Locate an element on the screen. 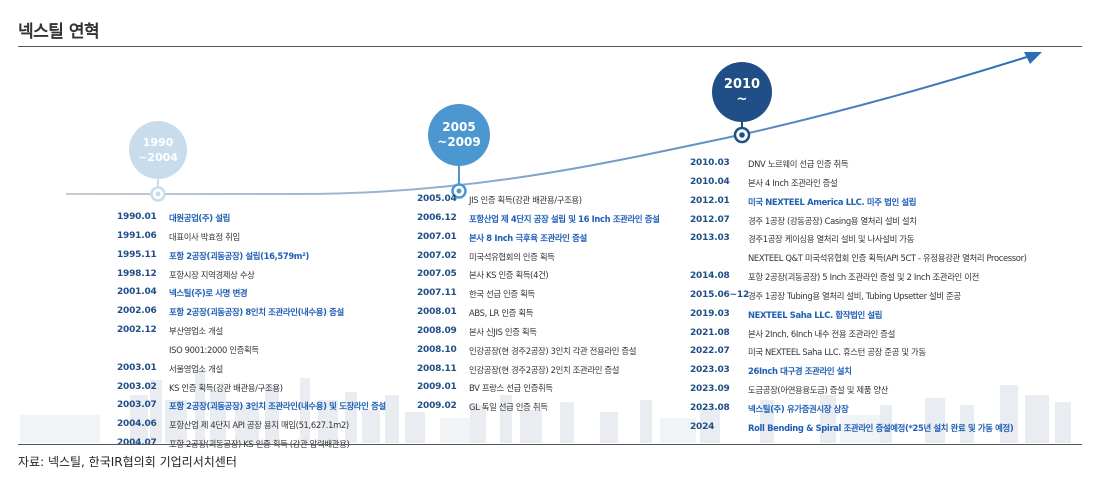 Image resolution: width=1100 pixels, height=500 pixels. history-date: 2002.06 is located at coordinates (137, 311).